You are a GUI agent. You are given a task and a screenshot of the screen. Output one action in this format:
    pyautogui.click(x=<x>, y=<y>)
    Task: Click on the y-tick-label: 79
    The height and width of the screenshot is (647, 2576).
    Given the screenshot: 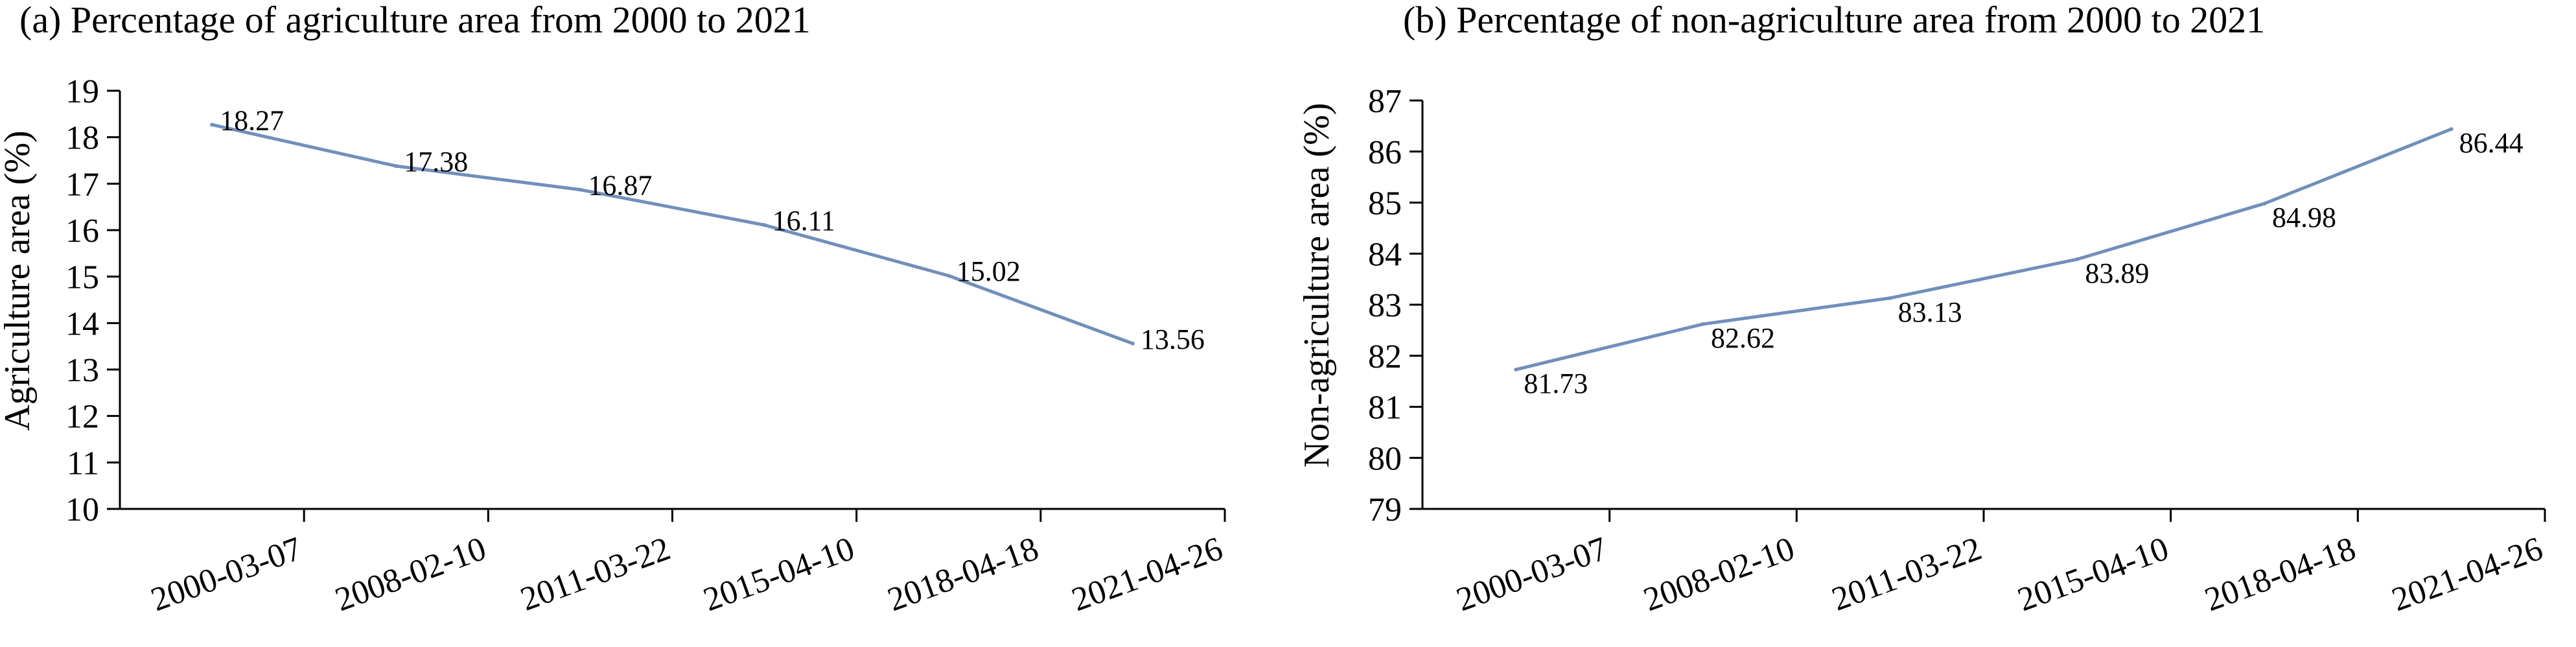 What is the action you would take?
    pyautogui.click(x=1385, y=509)
    